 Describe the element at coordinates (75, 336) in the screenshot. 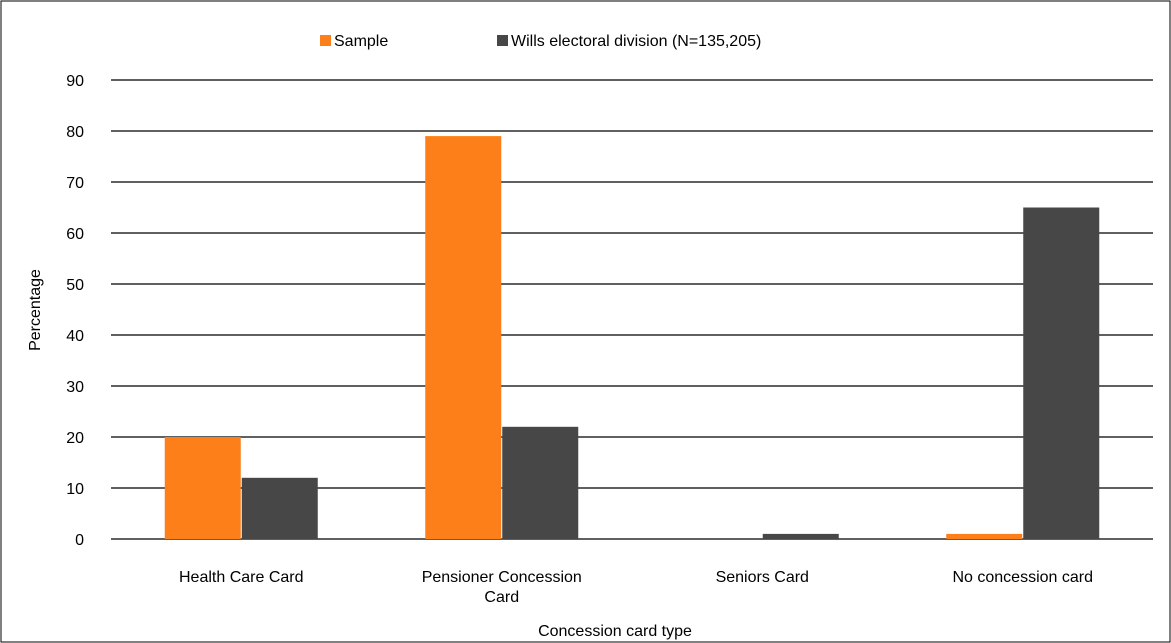

I see `y-tick-label: 40` at that location.